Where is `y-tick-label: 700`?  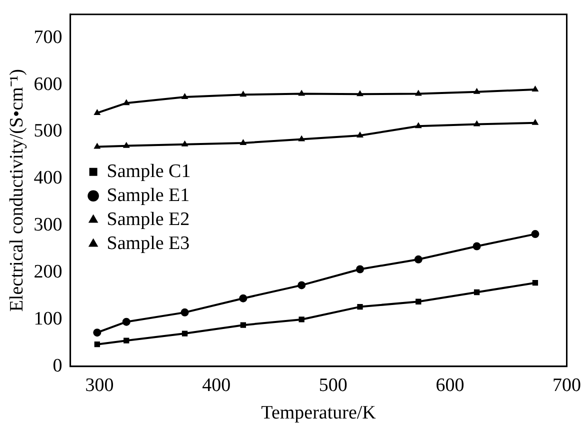 y-tick-label: 700 is located at coordinates (48, 37).